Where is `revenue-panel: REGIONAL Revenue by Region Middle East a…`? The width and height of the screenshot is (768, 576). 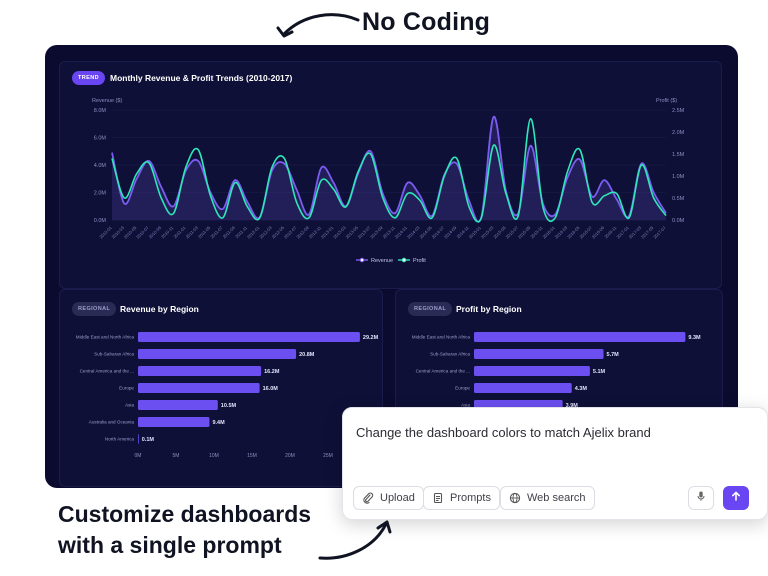 revenue-panel: REGIONAL Revenue by Region Middle East a… is located at coordinates (221, 388).